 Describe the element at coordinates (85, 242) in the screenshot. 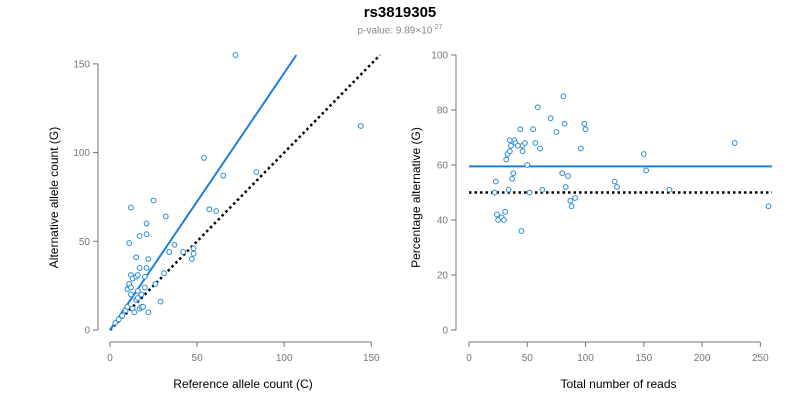

I see `panel1-y-tick-label: 50` at that location.